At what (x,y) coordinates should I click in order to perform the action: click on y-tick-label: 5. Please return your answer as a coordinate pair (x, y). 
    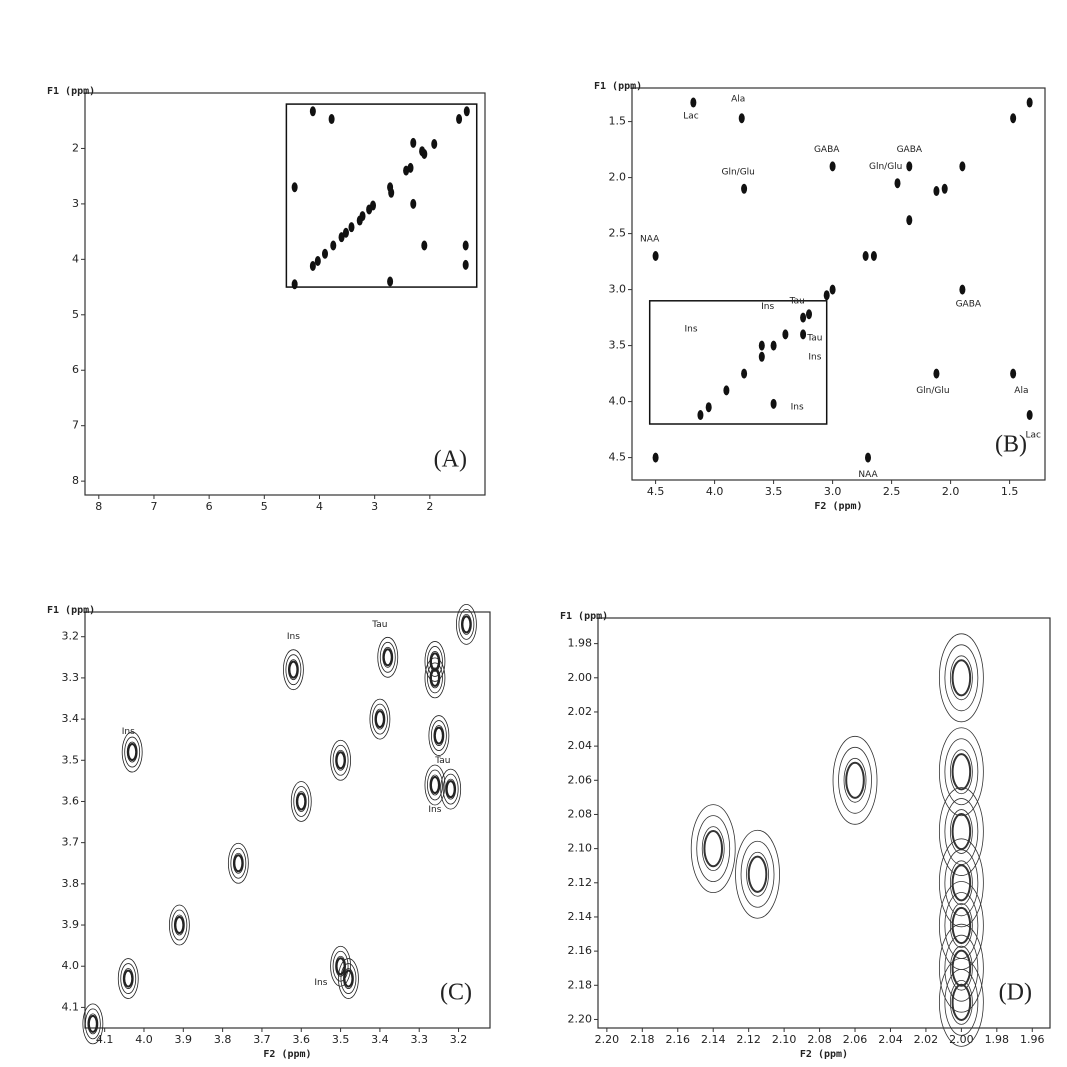
    Looking at the image, I should click on (75, 314).